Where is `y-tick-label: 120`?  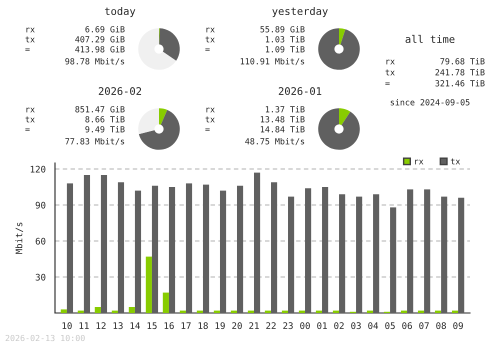
y-tick-label: 120 is located at coordinates (38, 169).